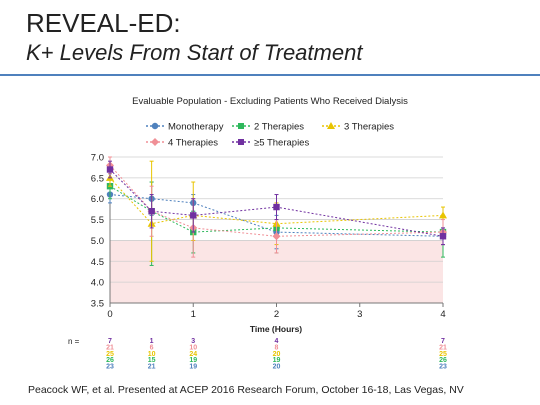  What do you see at coordinates (97, 283) in the screenshot?
I see `y-tick-label: 4.0` at bounding box center [97, 283].